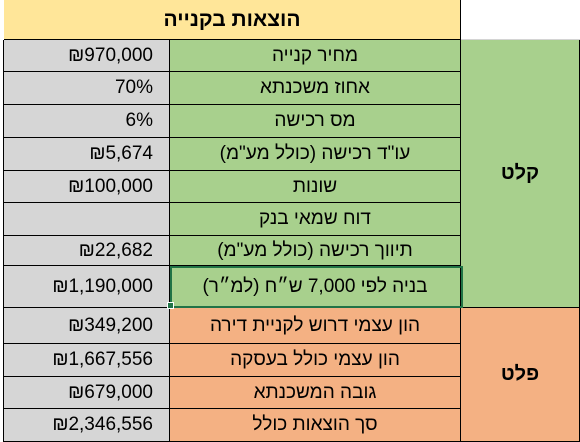  Describe the element at coordinates (232, 20) in the screenshot. I see `table-title: הוצאות בקנייה` at that location.